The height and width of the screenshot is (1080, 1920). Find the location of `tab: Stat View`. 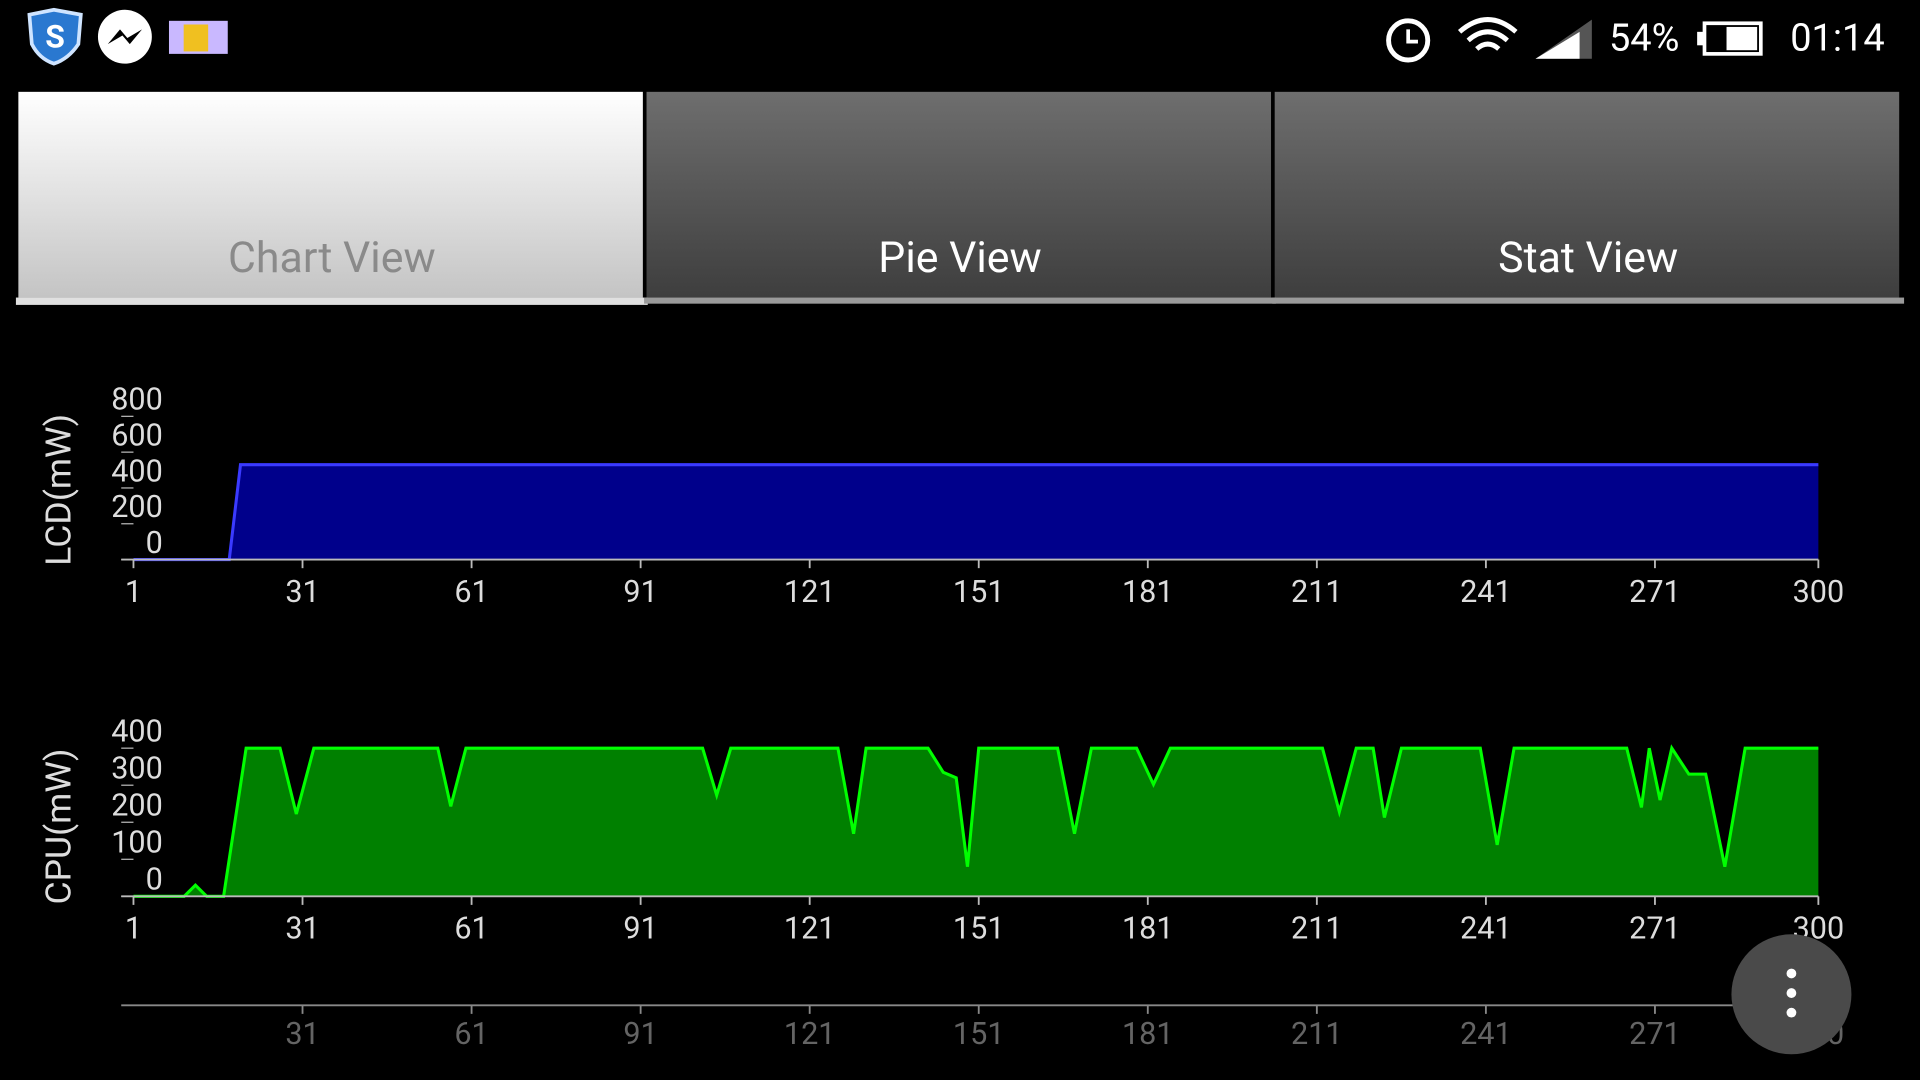

tab: Stat View is located at coordinates (1588, 197).